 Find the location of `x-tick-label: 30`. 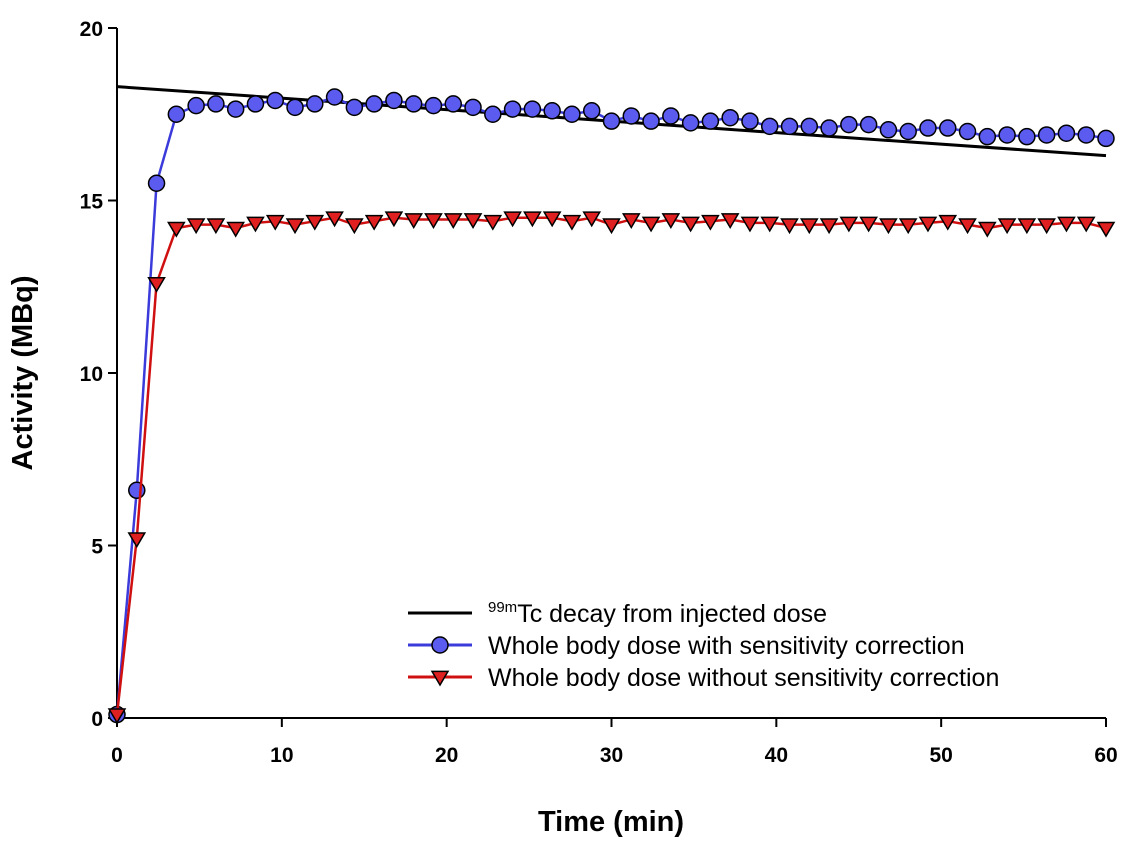

x-tick-label: 30 is located at coordinates (611, 755).